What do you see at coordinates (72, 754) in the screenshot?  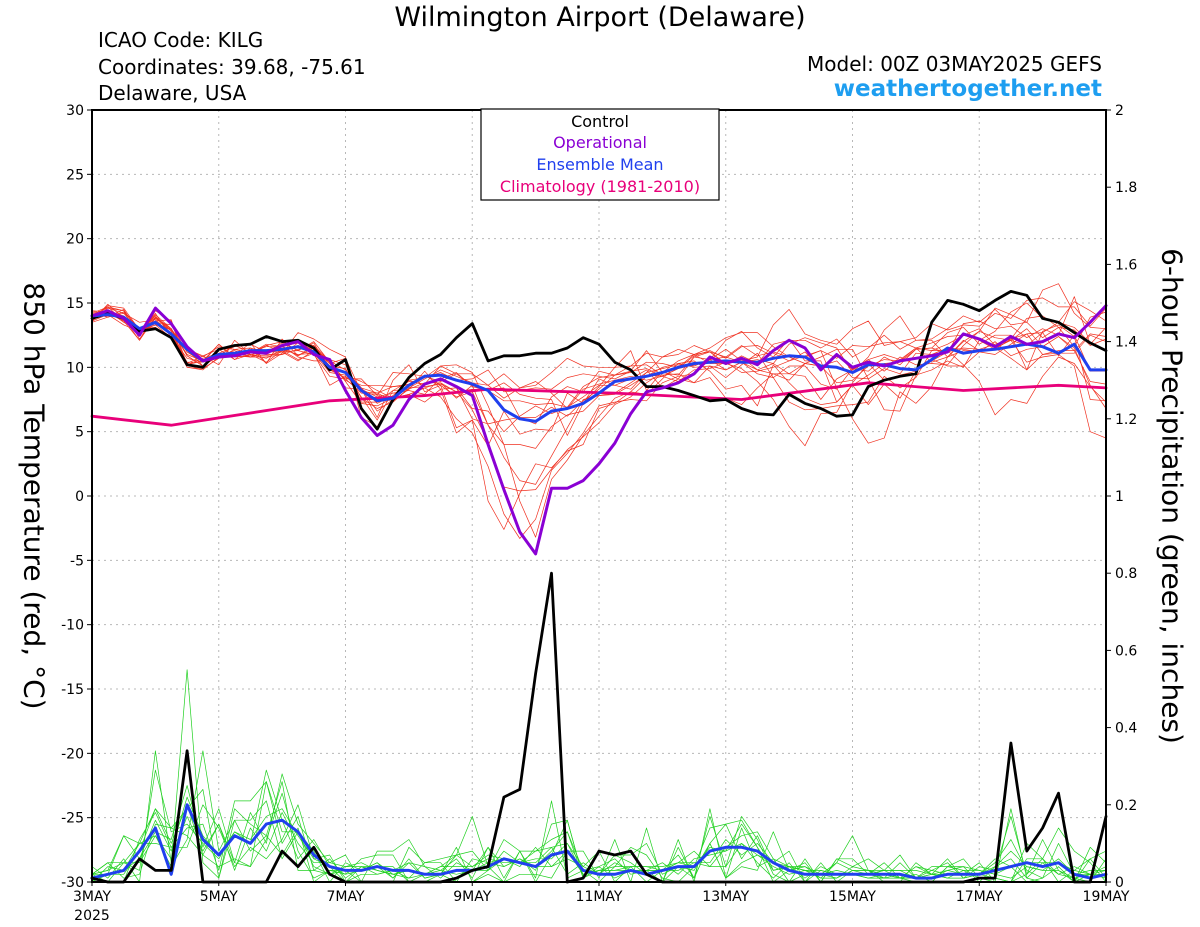 I see `y-tick-label: -20` at bounding box center [72, 754].